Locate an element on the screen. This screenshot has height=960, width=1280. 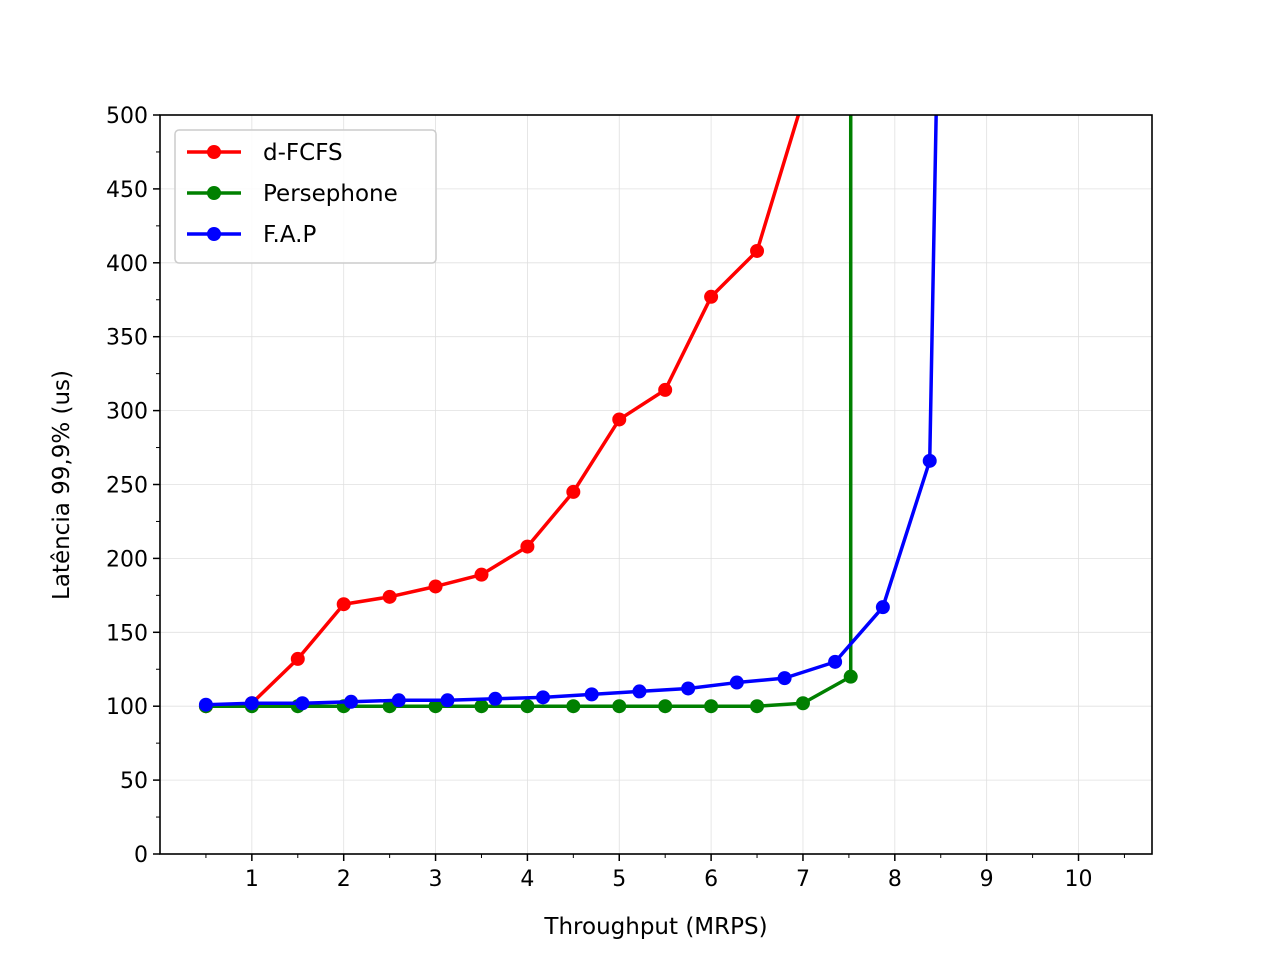
y-tick-label: 300 is located at coordinates (127, 412).